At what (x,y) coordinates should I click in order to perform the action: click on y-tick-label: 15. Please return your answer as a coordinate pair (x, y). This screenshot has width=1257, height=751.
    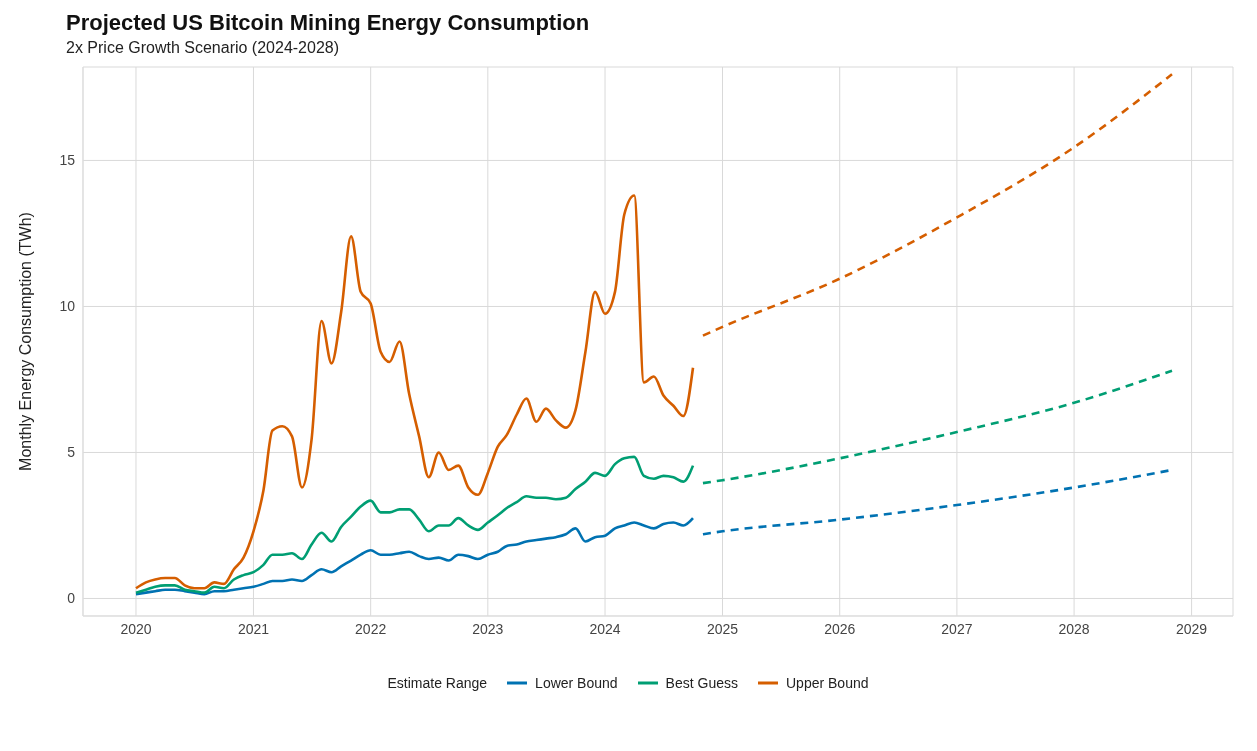
    Looking at the image, I should click on (67, 160).